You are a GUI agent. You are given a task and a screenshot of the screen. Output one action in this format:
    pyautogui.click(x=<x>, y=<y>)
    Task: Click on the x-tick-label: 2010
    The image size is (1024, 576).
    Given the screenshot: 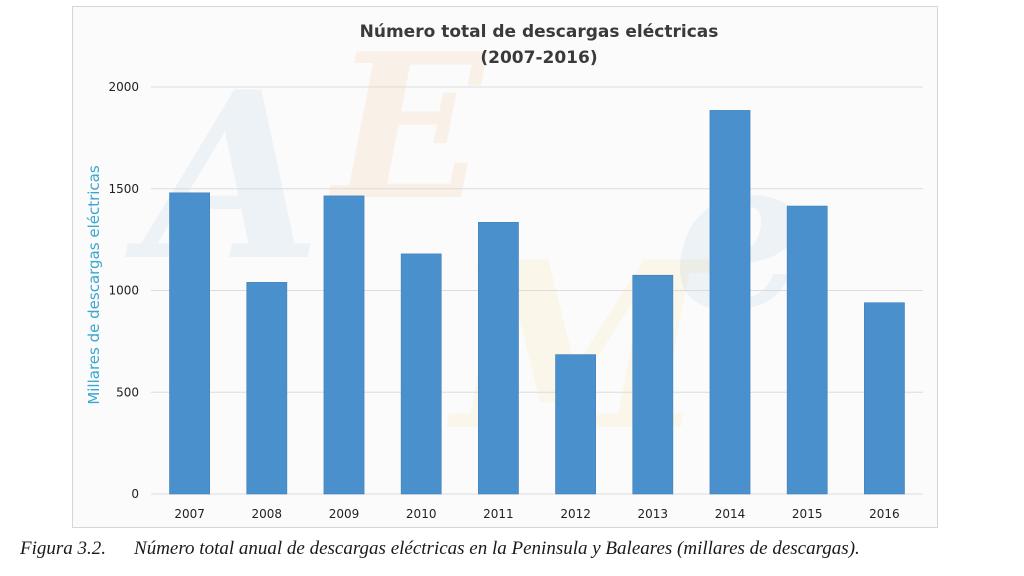 What is the action you would take?
    pyautogui.click(x=421, y=514)
    